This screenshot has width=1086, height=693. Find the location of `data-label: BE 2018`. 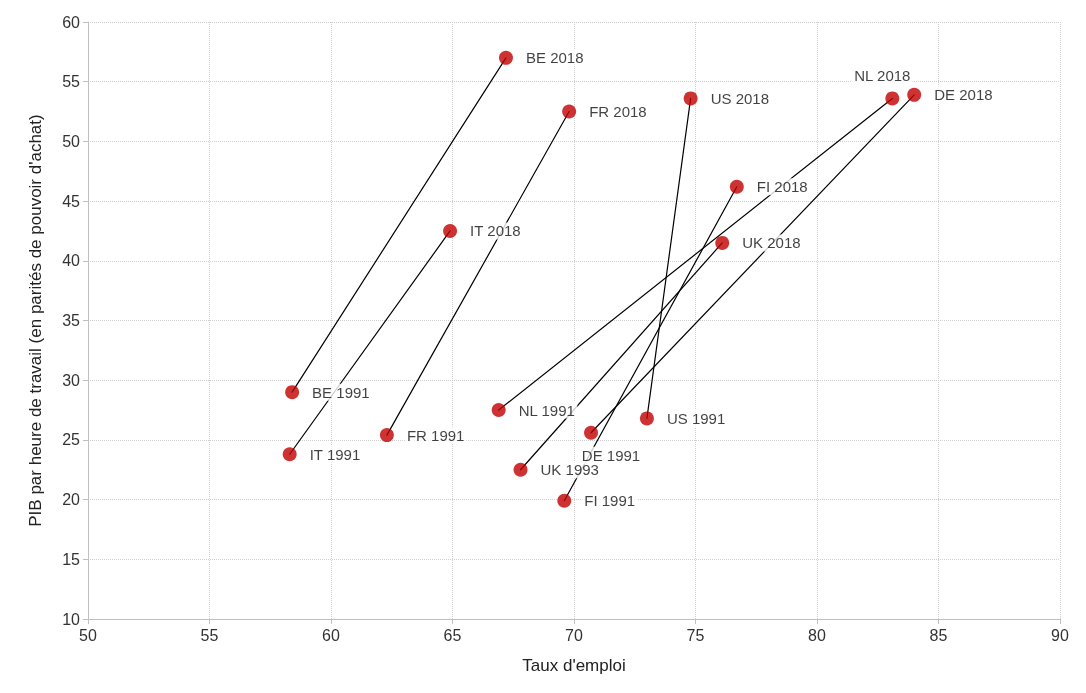

data-label: BE 2018 is located at coordinates (554, 58).